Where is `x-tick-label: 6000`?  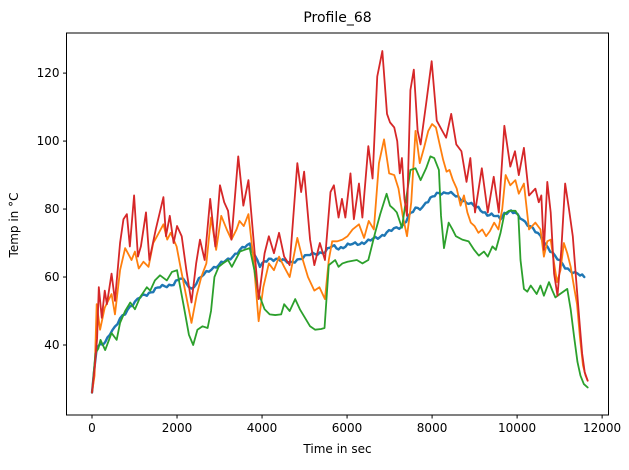
x-tick-label: 6000 is located at coordinates (347, 428).